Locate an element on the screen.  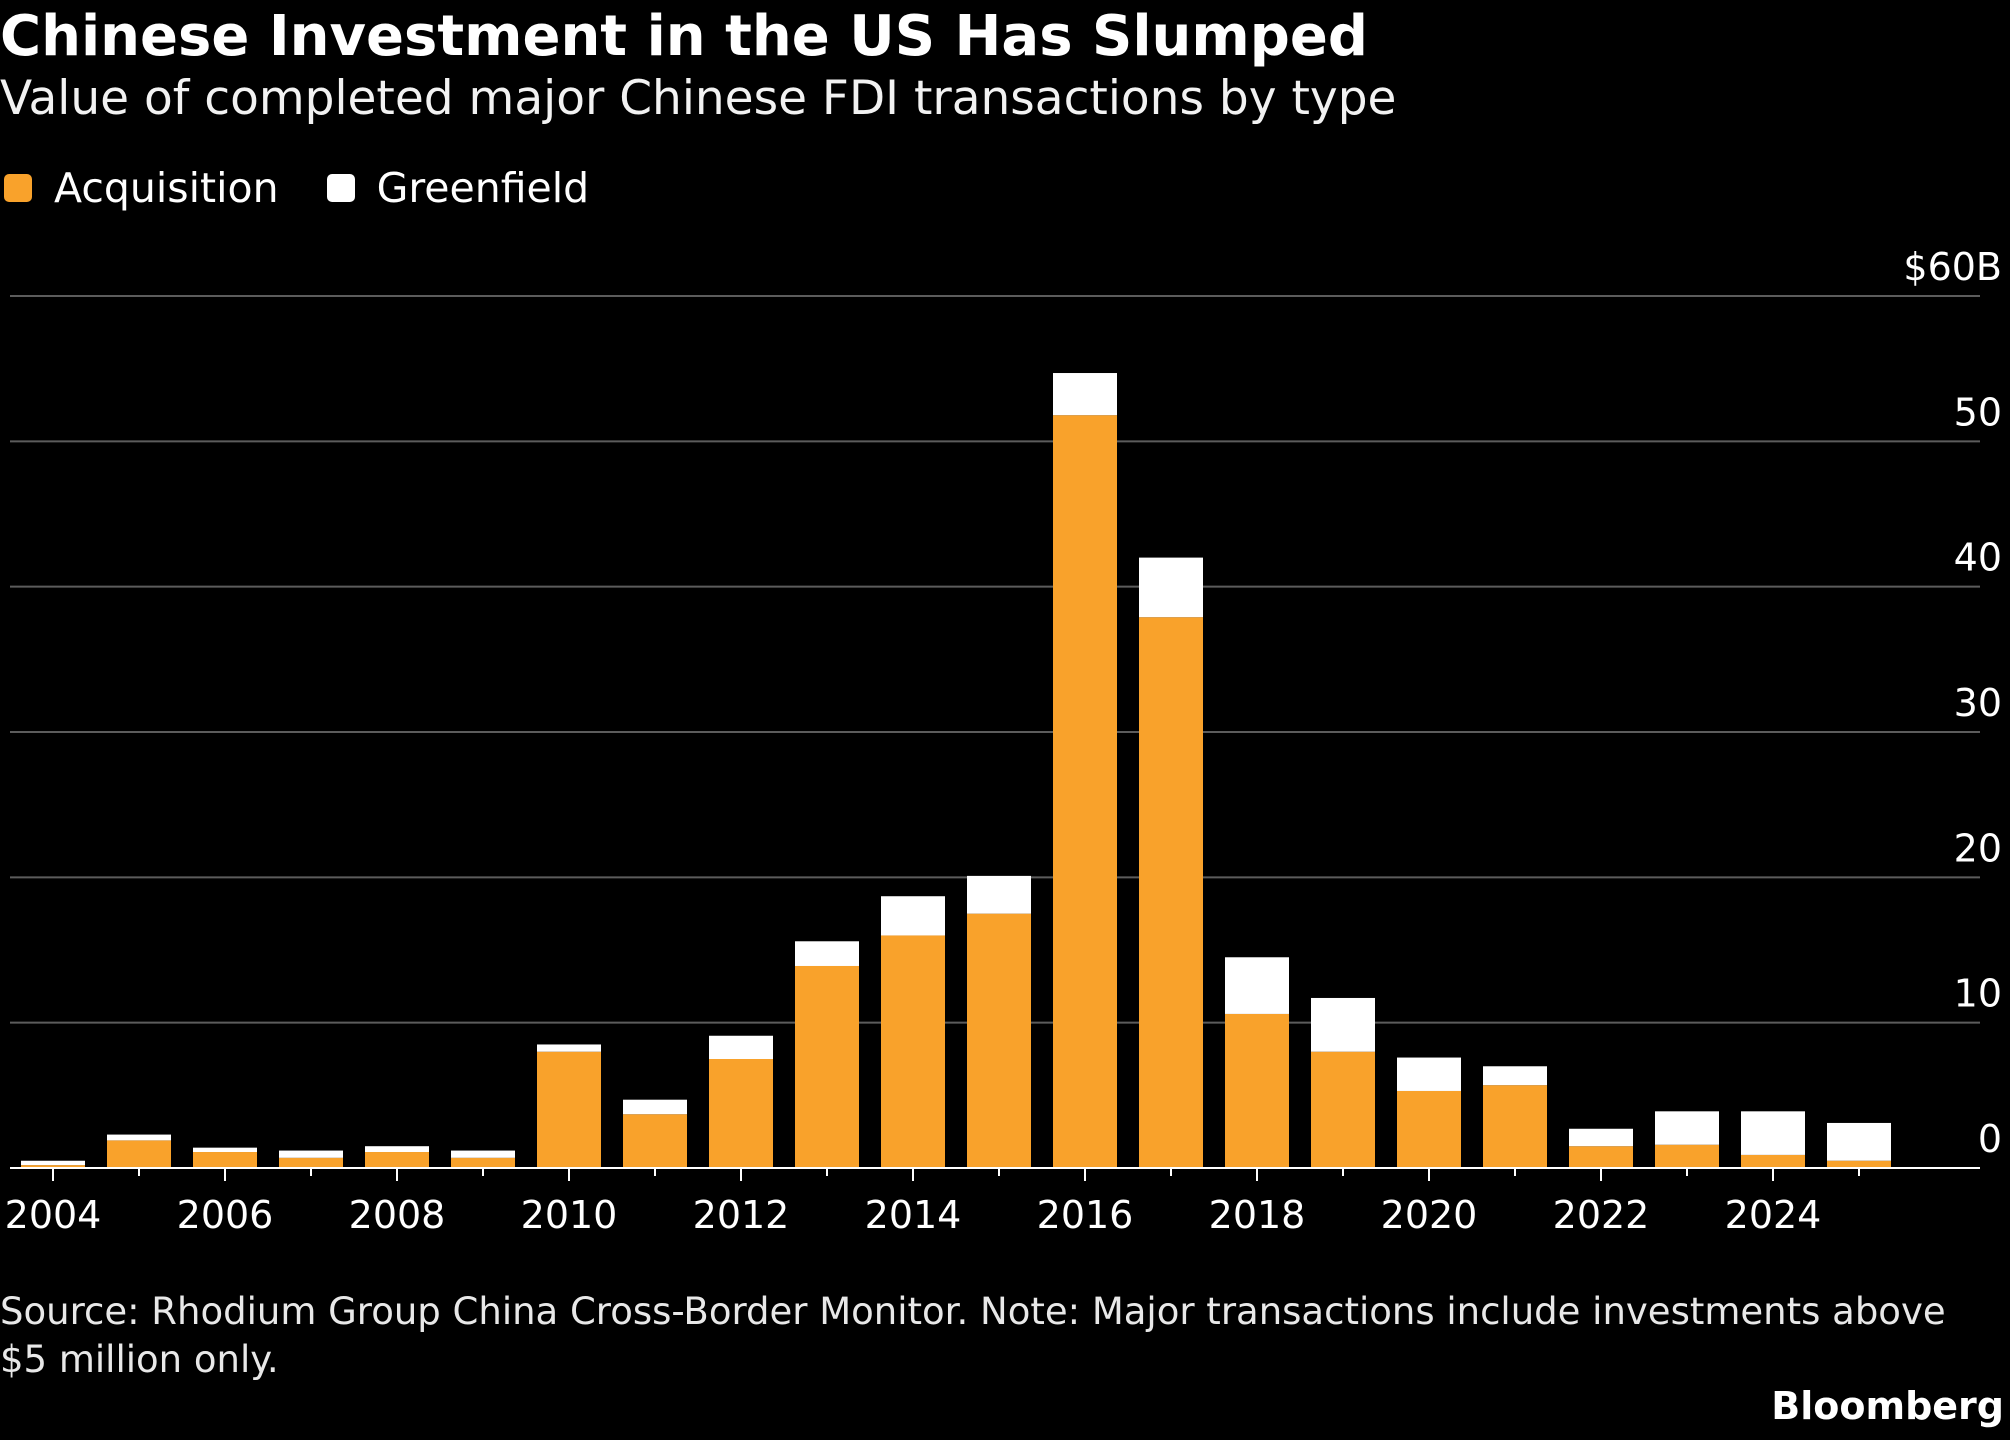
bar-acquisition-2024 is located at coordinates (1773, 1161).